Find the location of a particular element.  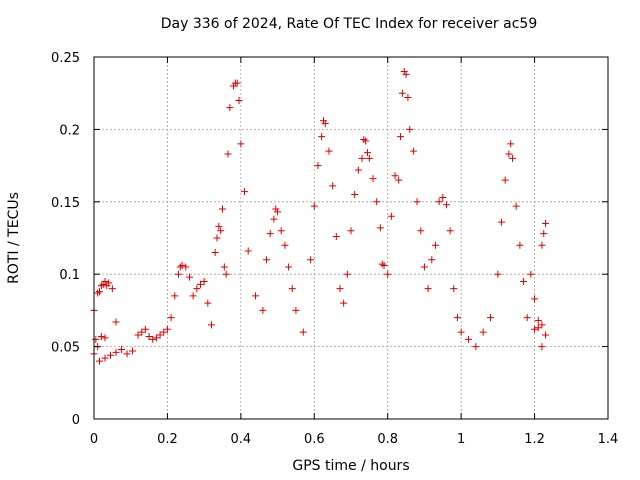

y-tick-label: 0.1 is located at coordinates (69, 275).